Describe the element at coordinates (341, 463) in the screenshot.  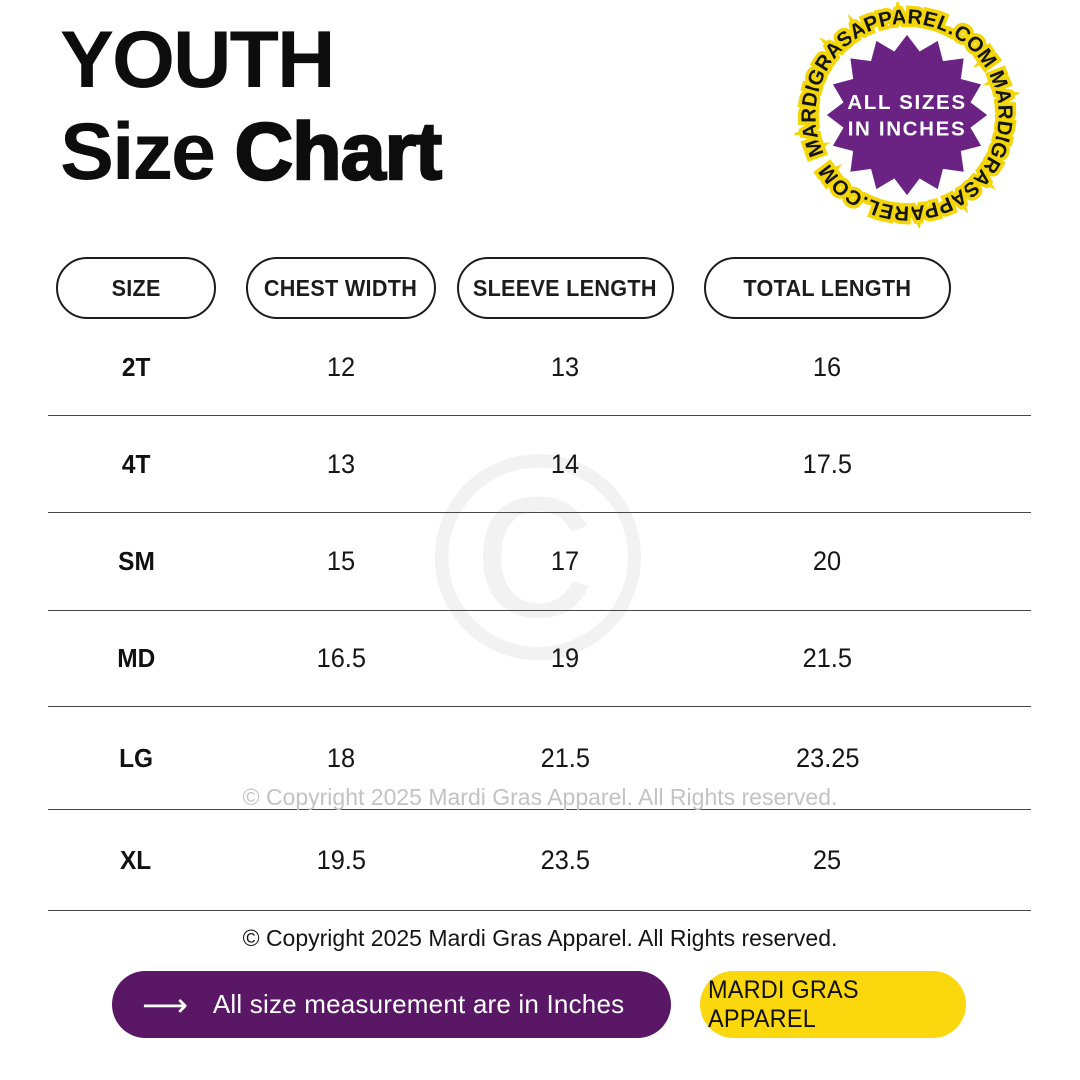
I see `row-chest-value: 13` at that location.